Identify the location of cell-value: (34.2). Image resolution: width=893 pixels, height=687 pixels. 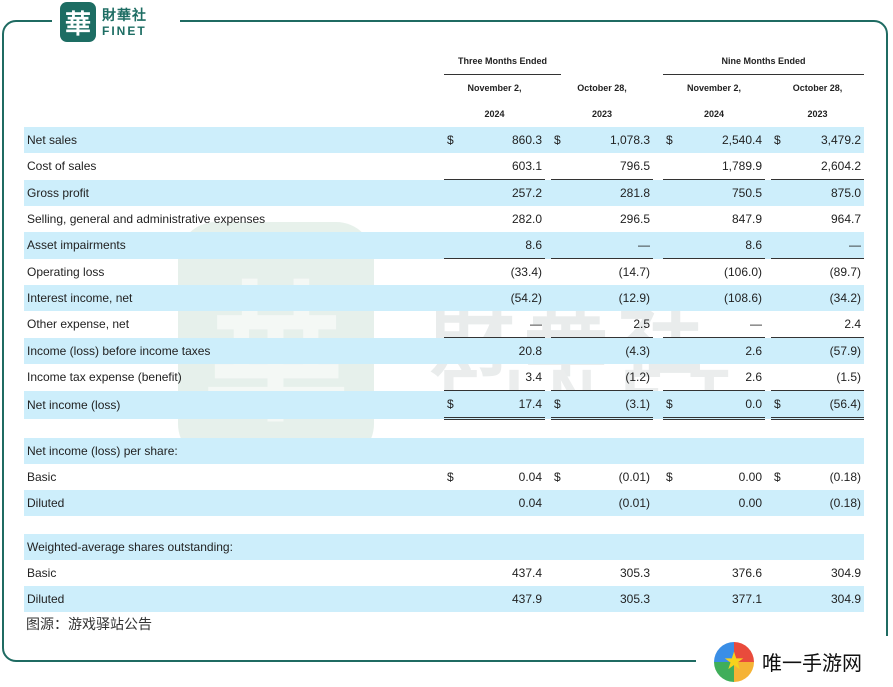
(823, 298).